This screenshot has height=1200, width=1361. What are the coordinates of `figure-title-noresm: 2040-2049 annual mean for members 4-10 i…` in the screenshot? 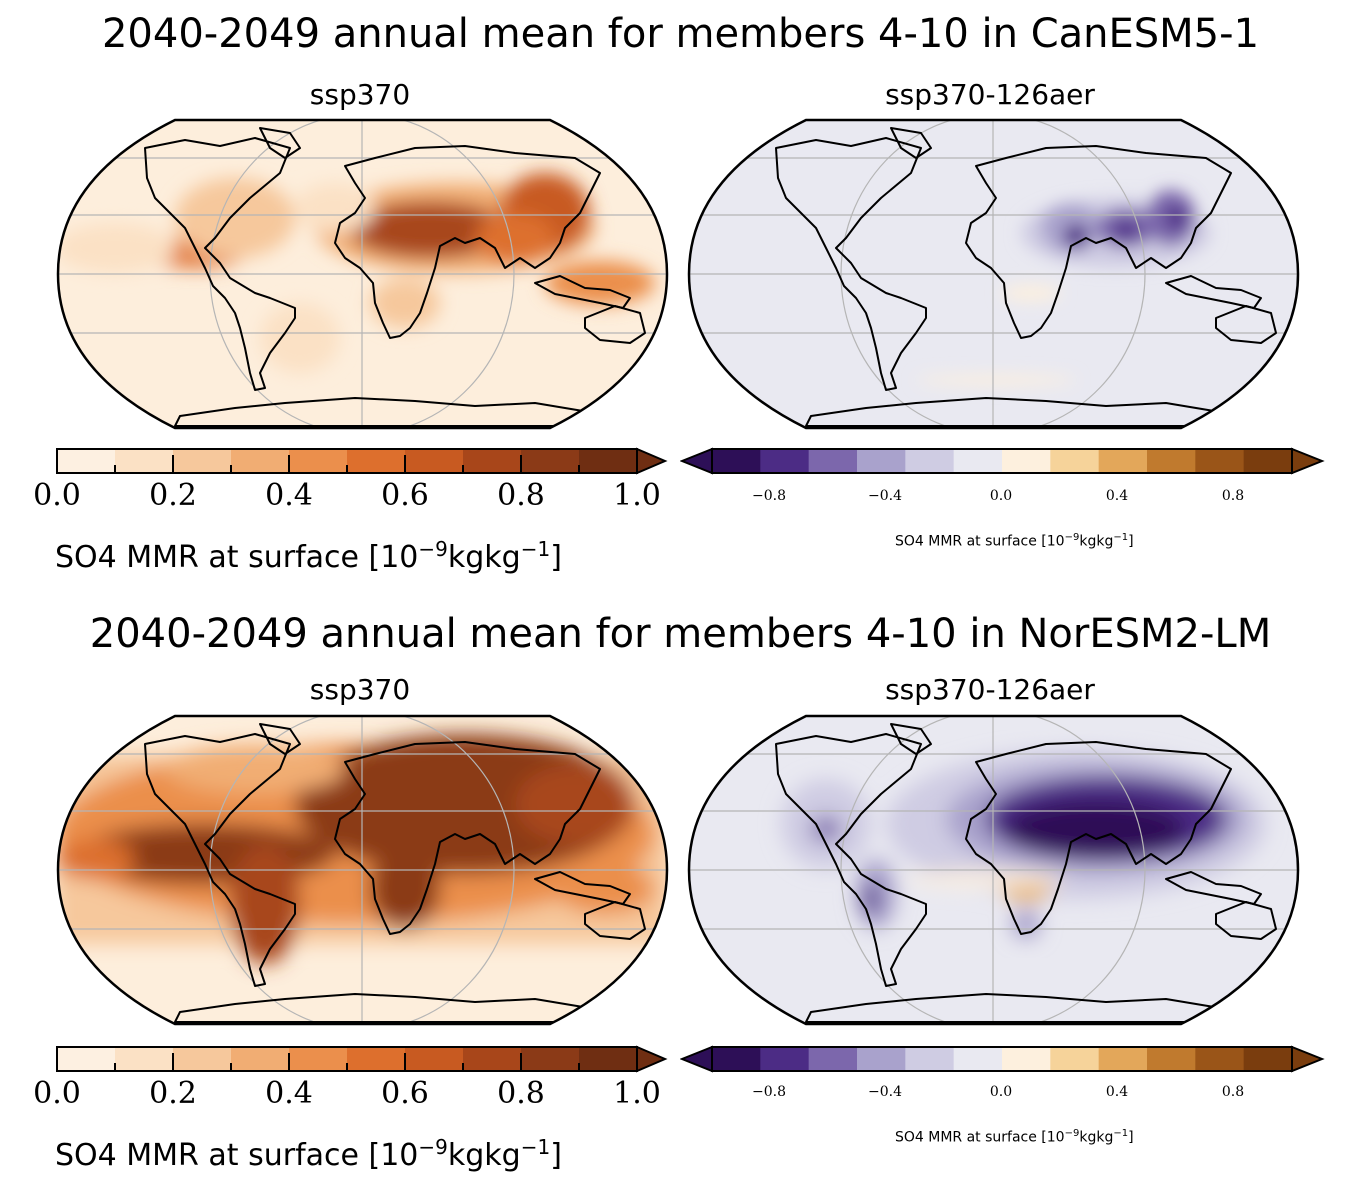 It's located at (680, 634).